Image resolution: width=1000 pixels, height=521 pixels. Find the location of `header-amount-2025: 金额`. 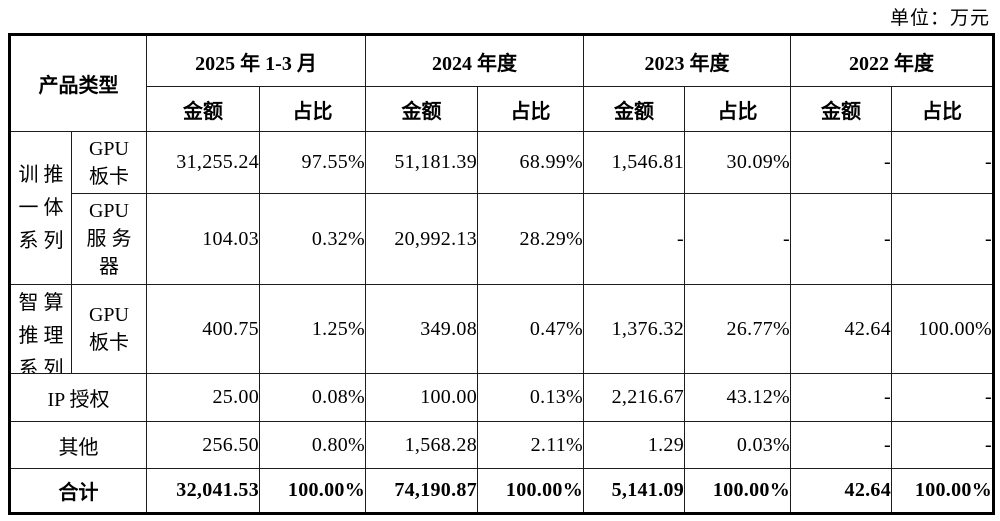

header-amount-2025: 金额 is located at coordinates (203, 109).